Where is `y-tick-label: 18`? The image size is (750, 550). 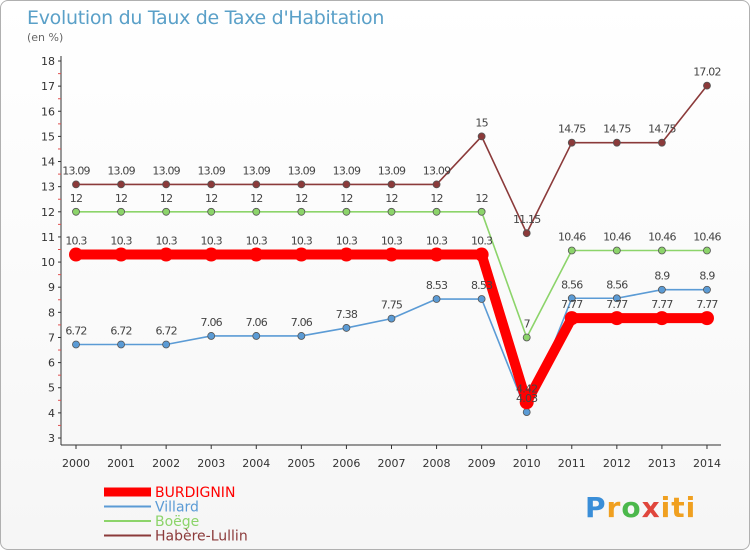
y-tick-label: 18 is located at coordinates (48, 61).